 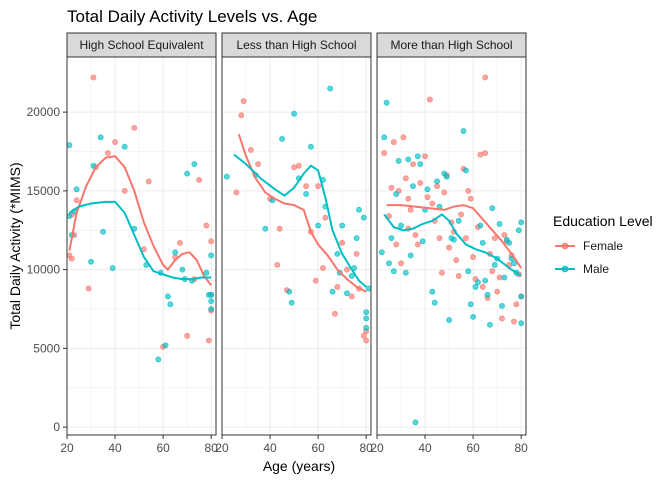 What do you see at coordinates (56, 427) in the screenshot?
I see `y-tick-label: 0` at bounding box center [56, 427].